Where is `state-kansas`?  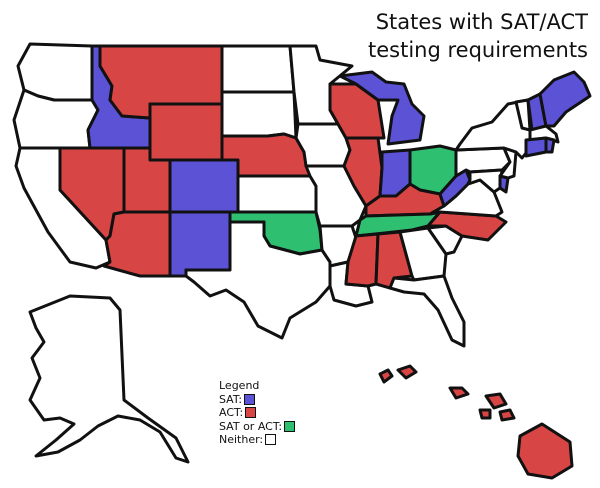 state-kansas is located at coordinates (277, 194).